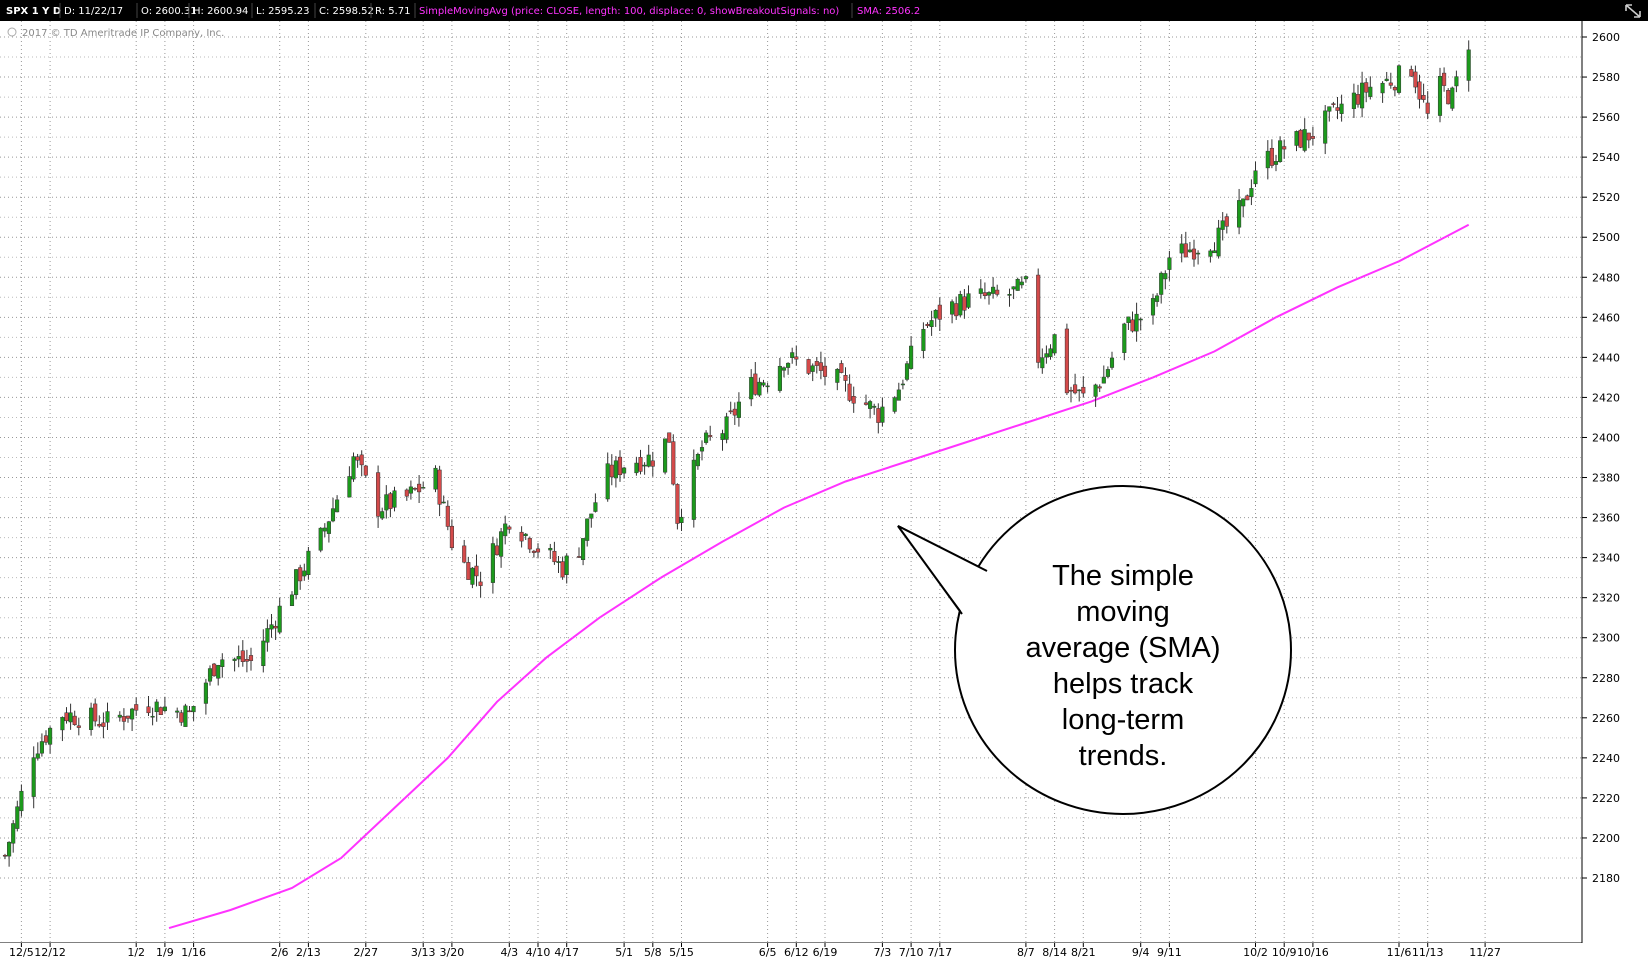 The width and height of the screenshot is (1648, 958). Describe the element at coordinates (1606, 357) in the screenshot. I see `y-tick-label: 2440` at that location.